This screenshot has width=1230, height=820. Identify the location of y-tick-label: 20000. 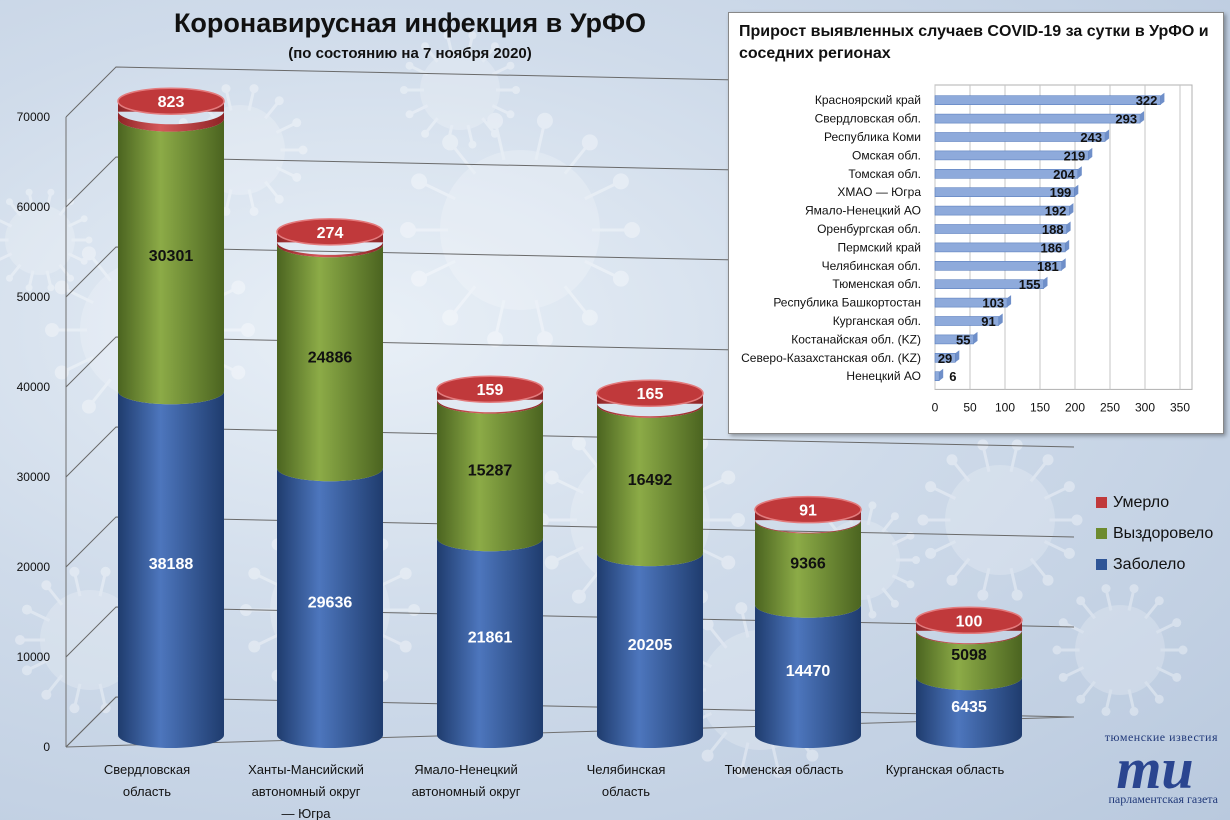
(34, 567).